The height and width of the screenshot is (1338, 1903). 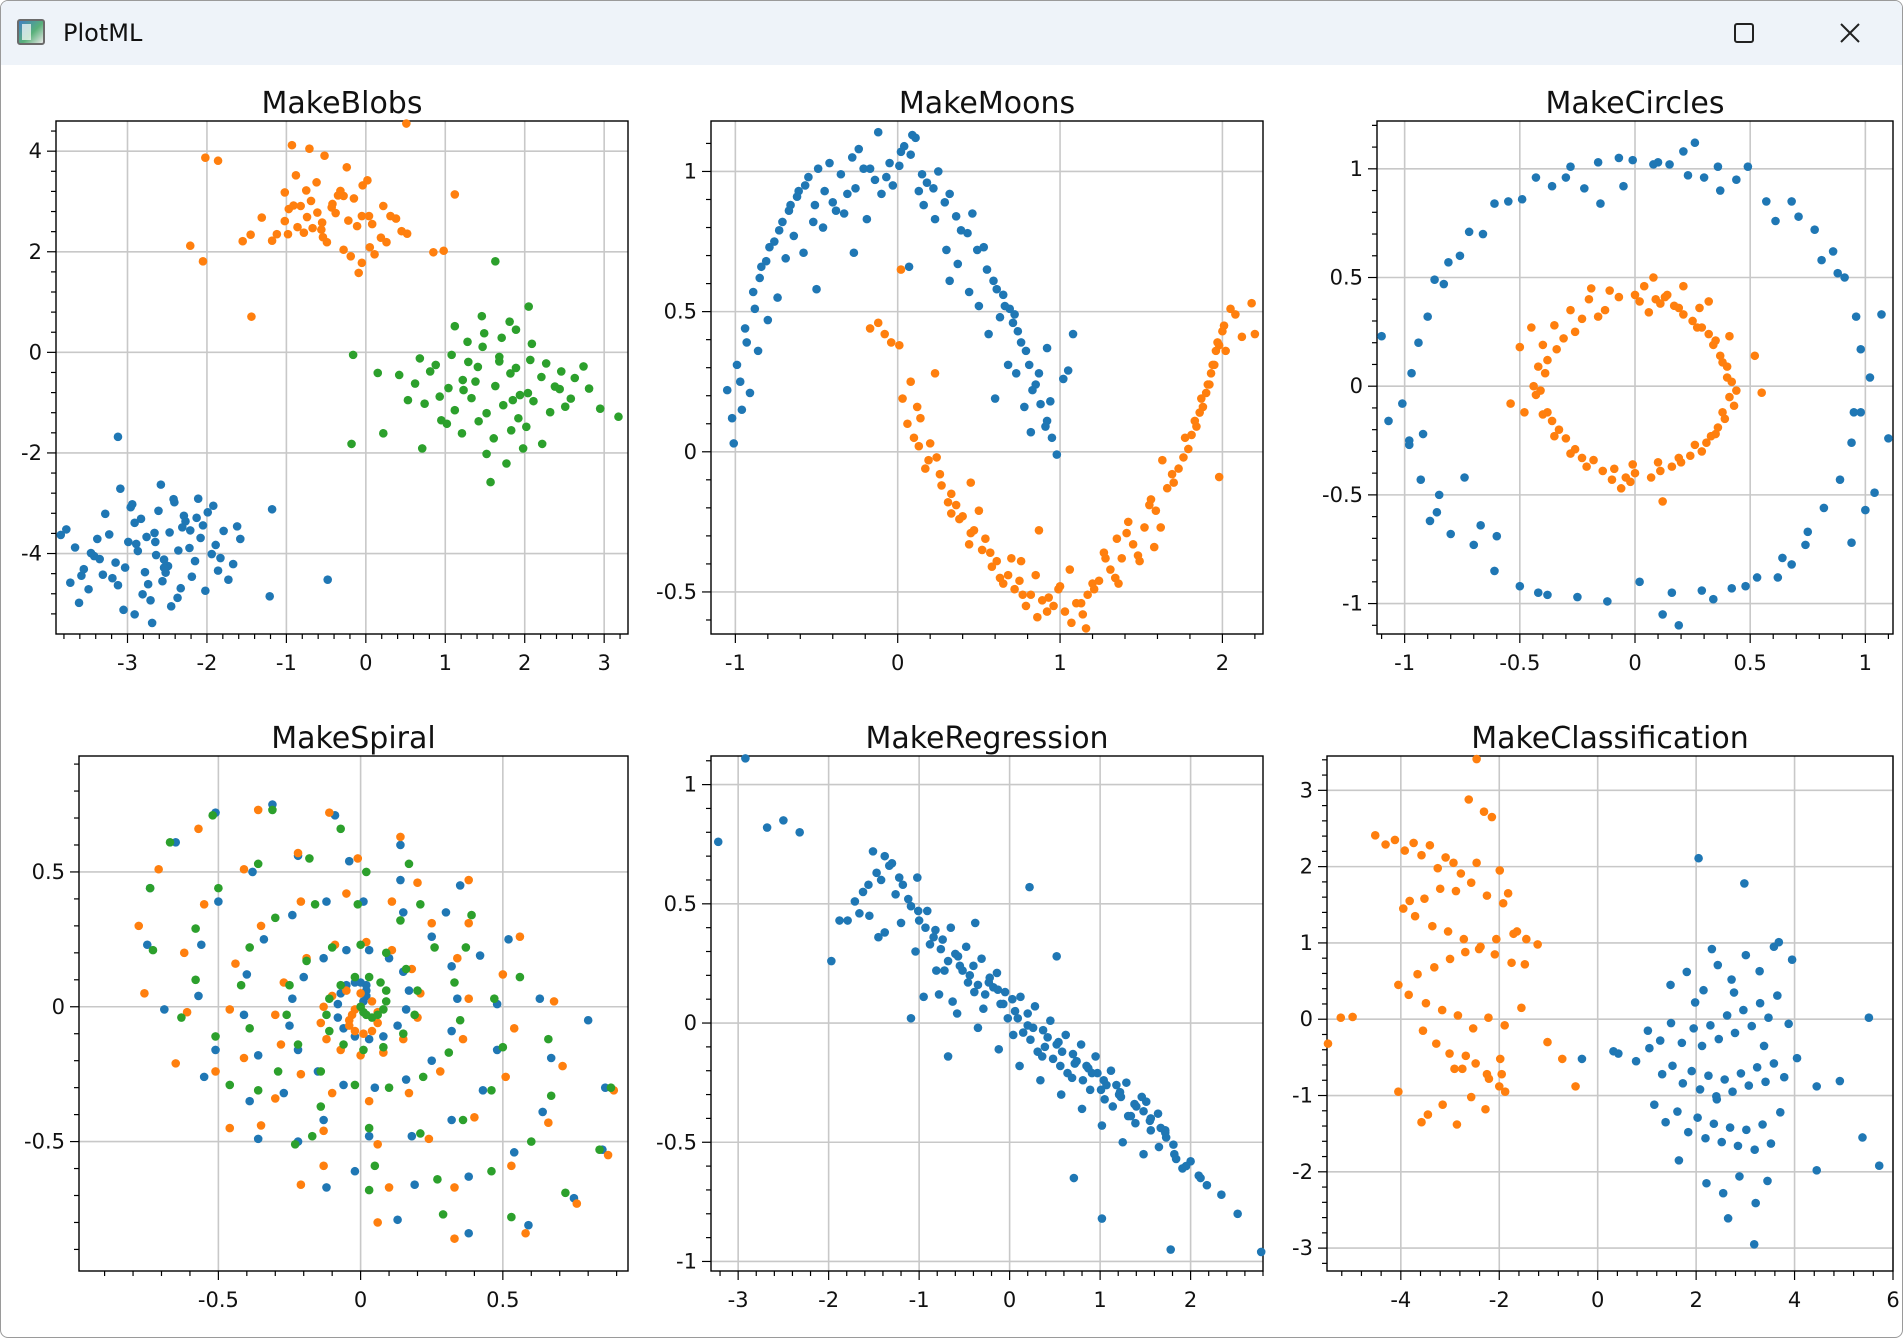 What do you see at coordinates (989, 1005) in the screenshot?
I see `points` at bounding box center [989, 1005].